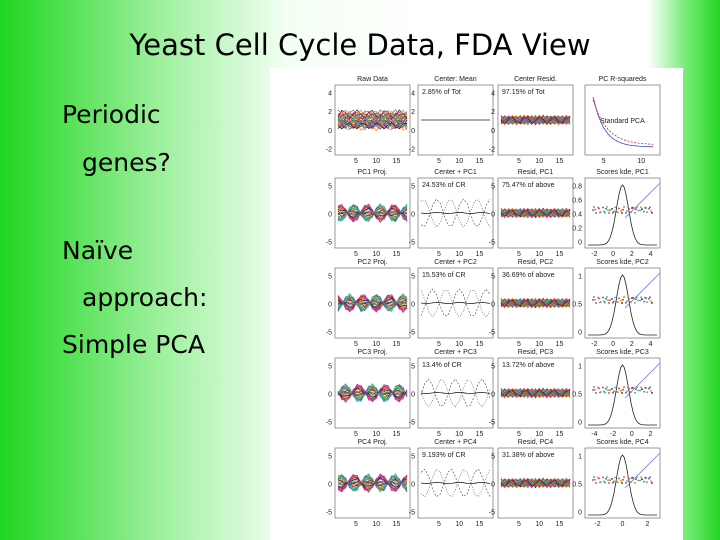 This screenshot has width=720, height=540. Describe the element at coordinates (111, 114) in the screenshot. I see `bullet-line: Periodic` at that location.